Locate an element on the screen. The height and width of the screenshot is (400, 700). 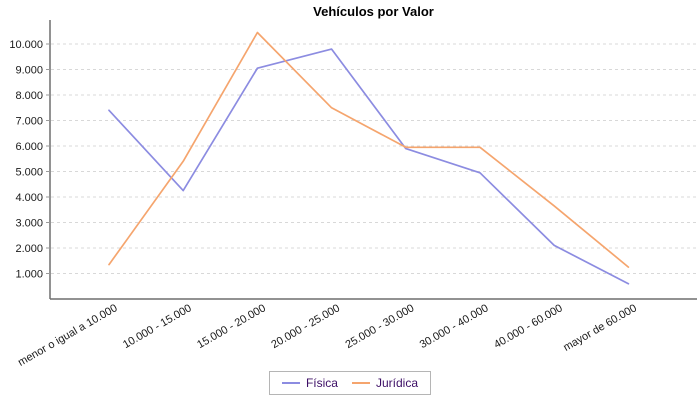
legend-item-jurídica: Jurídica is located at coordinates (385, 383).